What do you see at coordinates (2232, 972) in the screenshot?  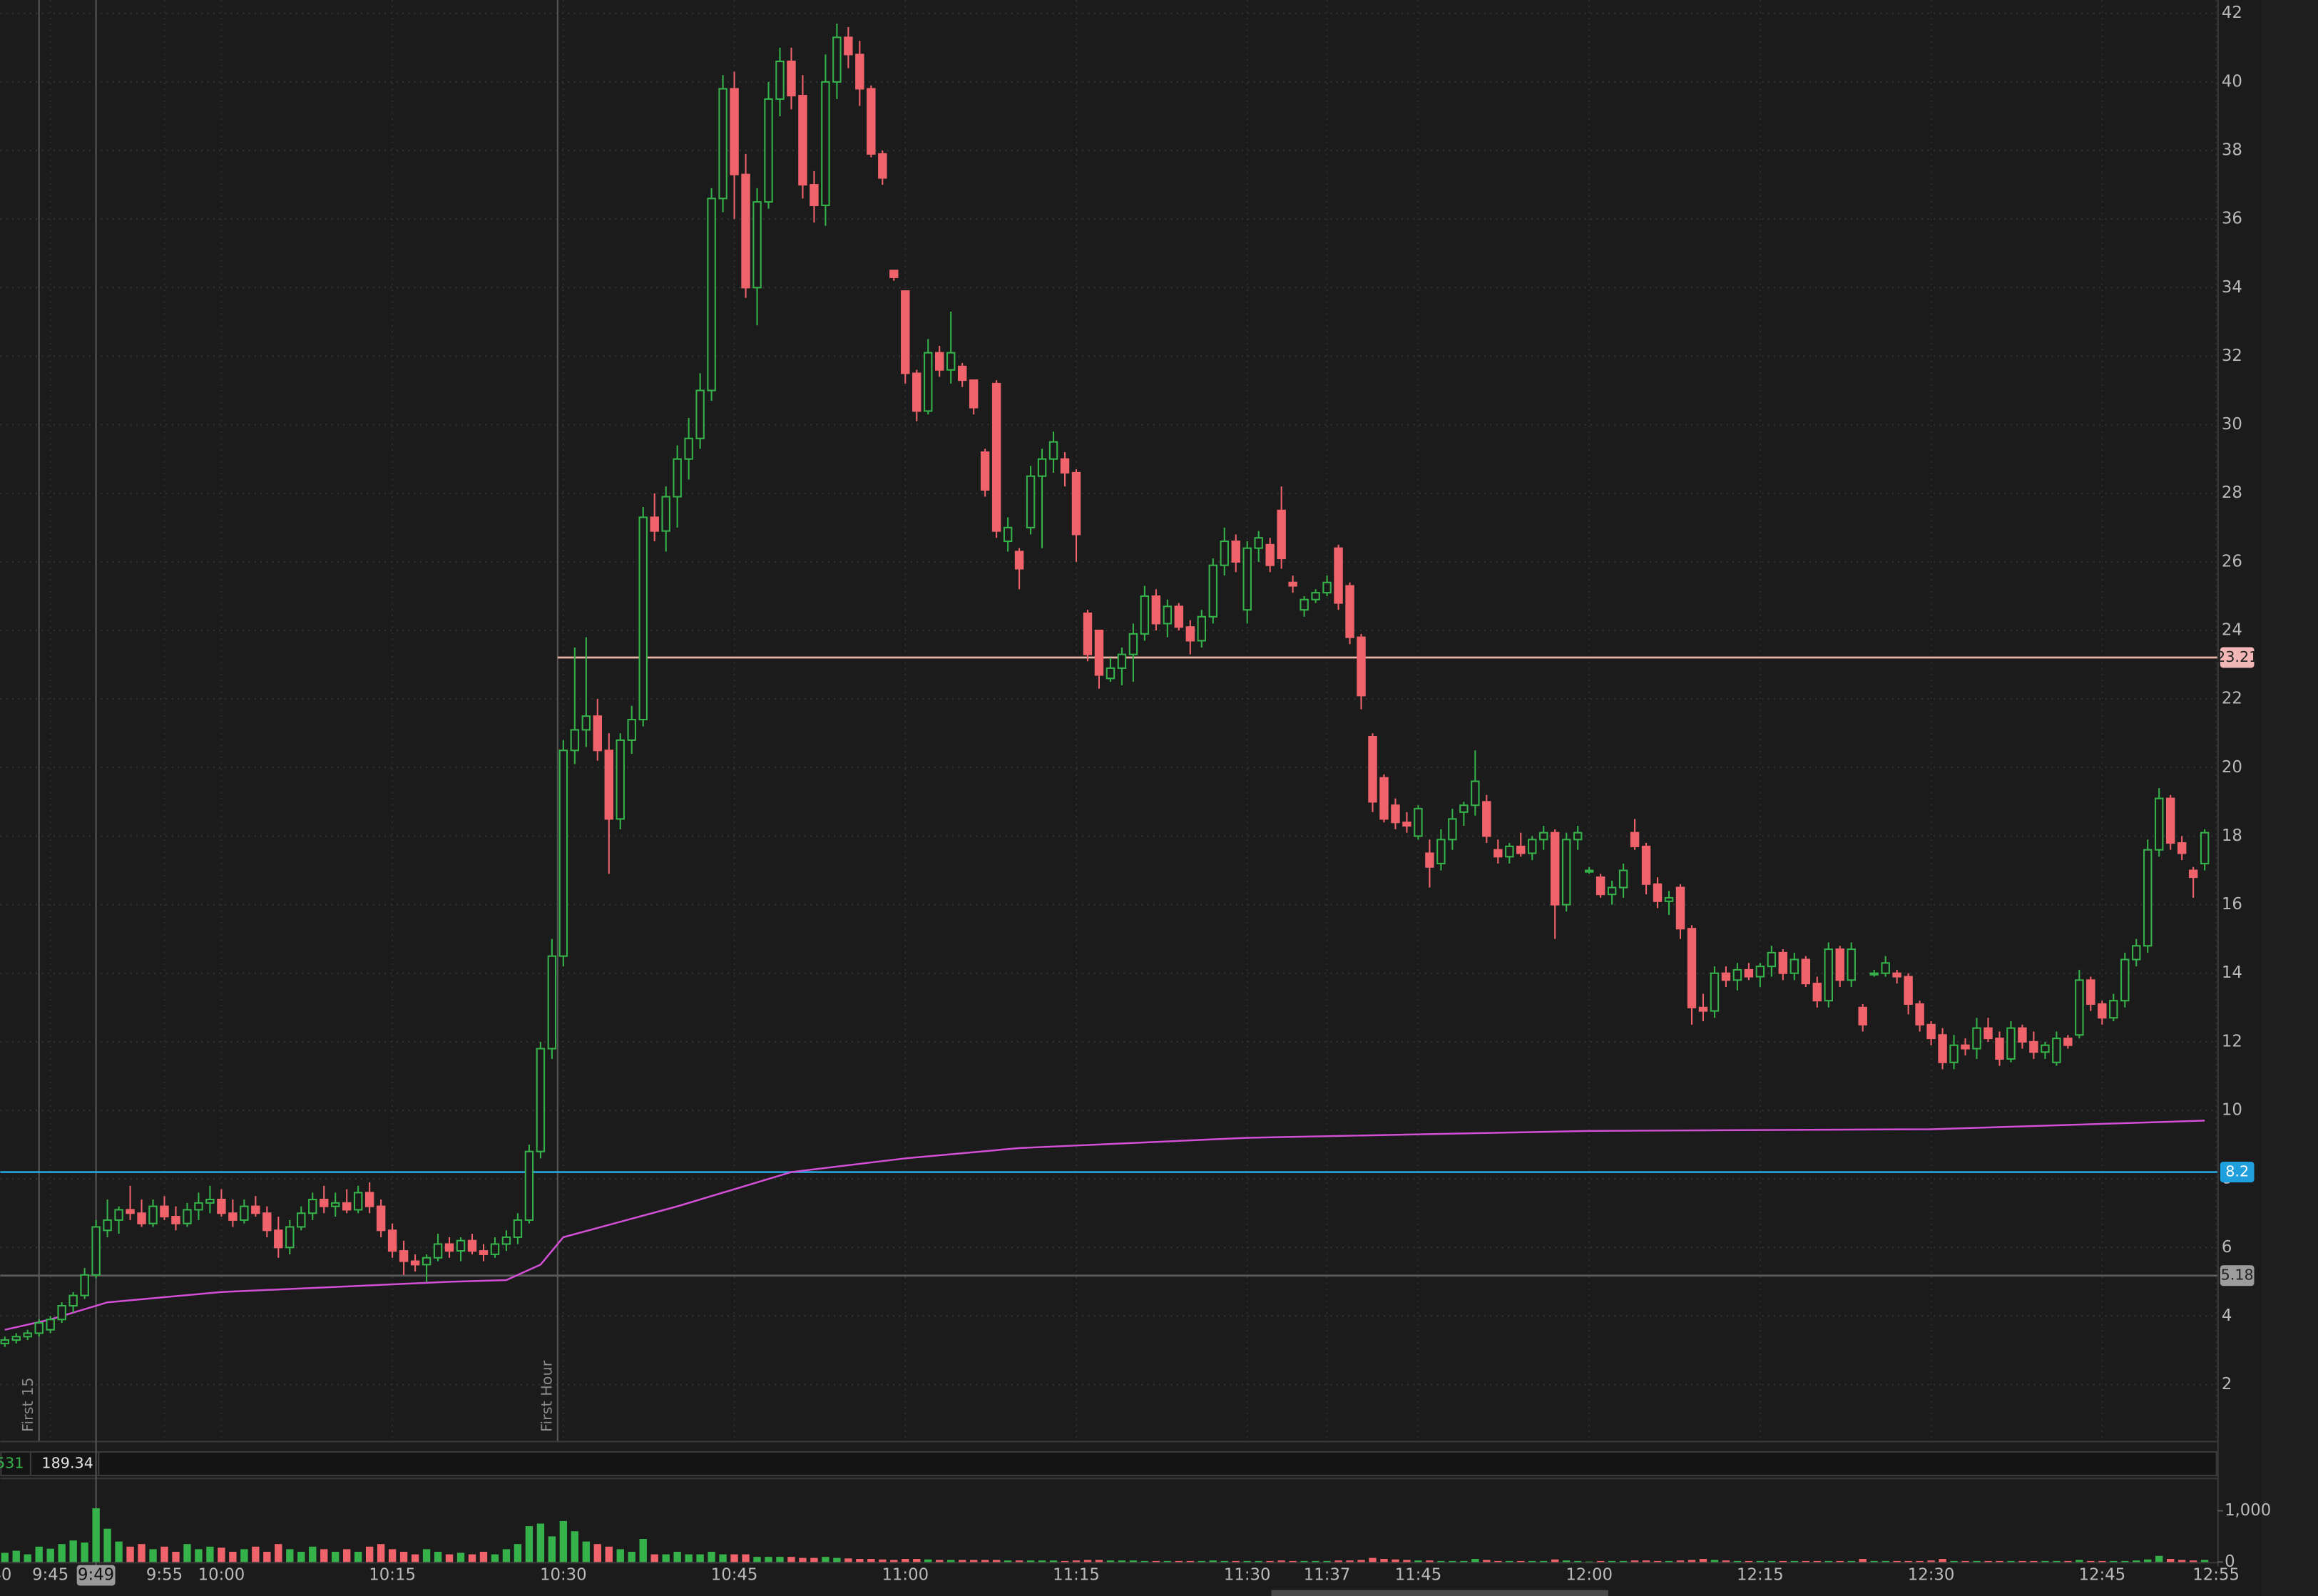 I see `y-tick-label: 14` at bounding box center [2232, 972].